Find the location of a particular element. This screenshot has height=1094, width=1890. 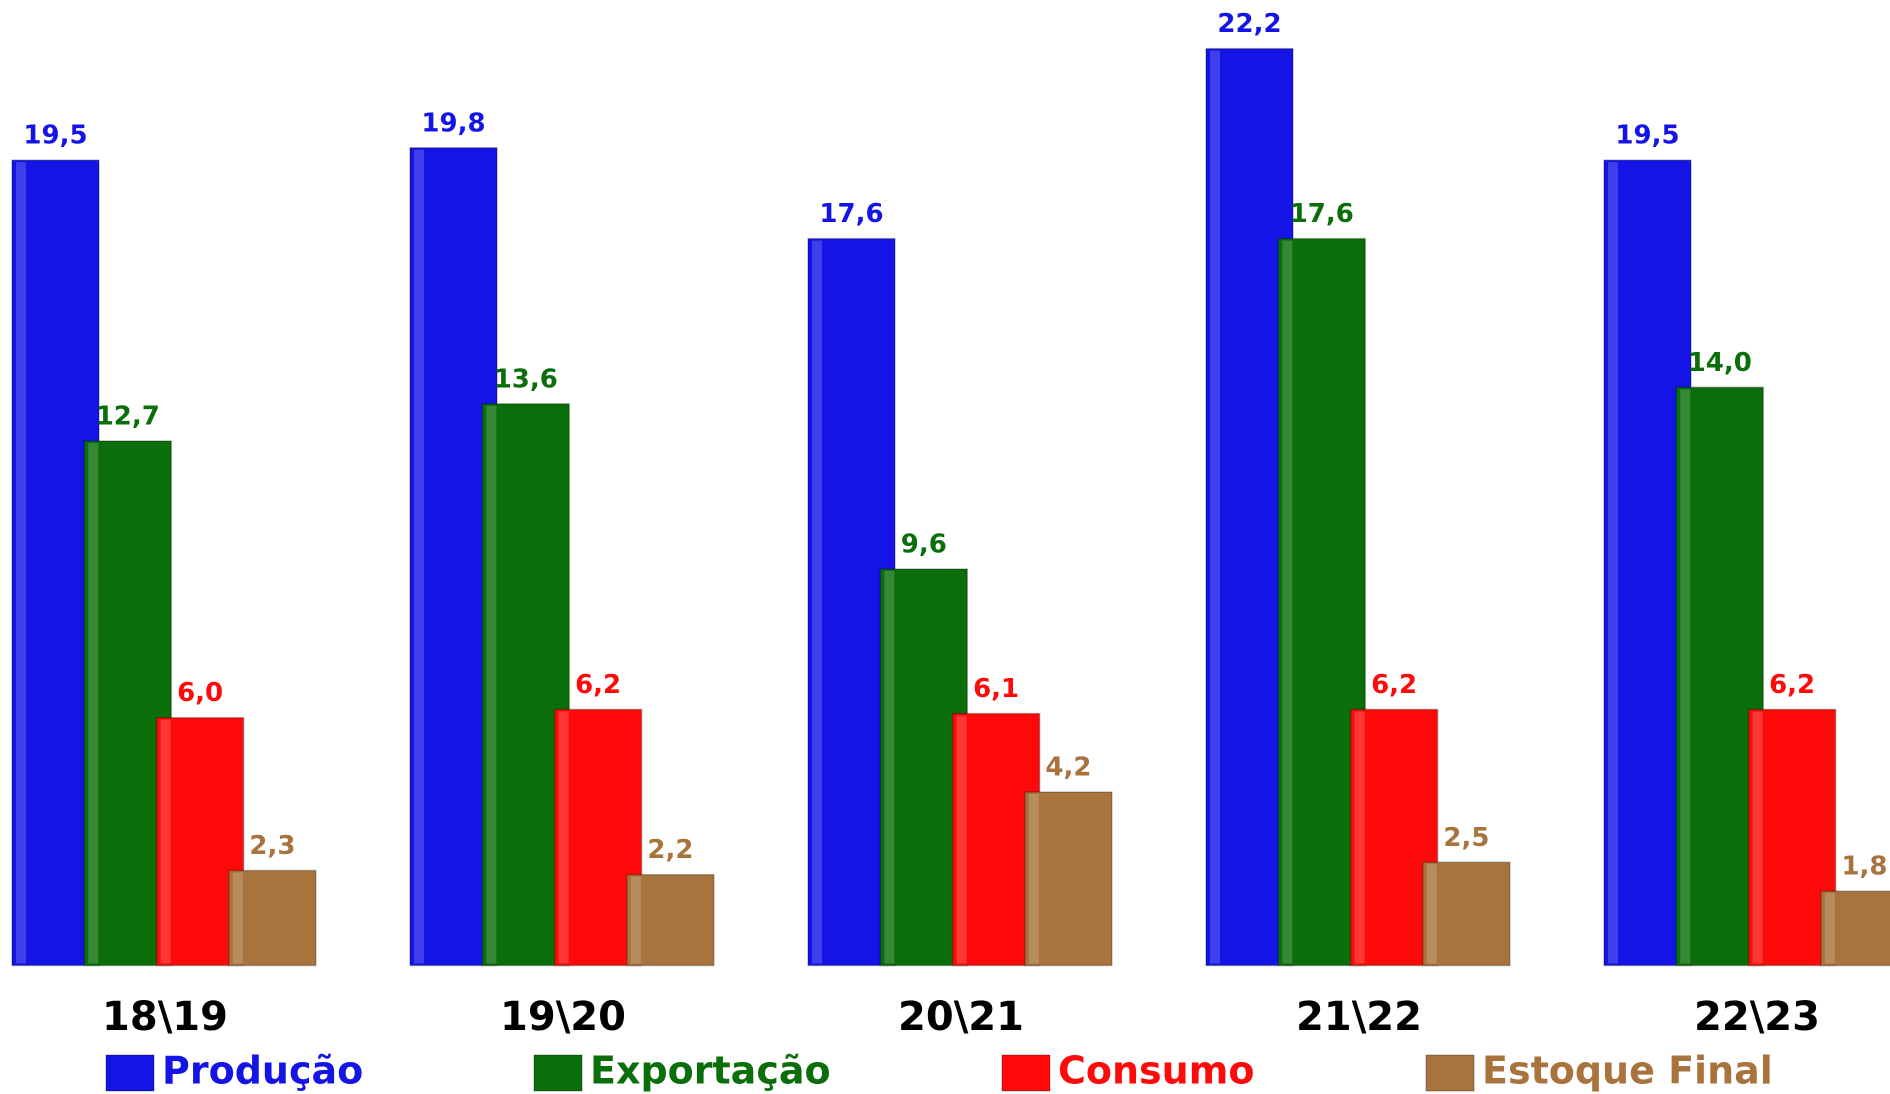

x-tick-label: 21\22 is located at coordinates (1359, 1017).